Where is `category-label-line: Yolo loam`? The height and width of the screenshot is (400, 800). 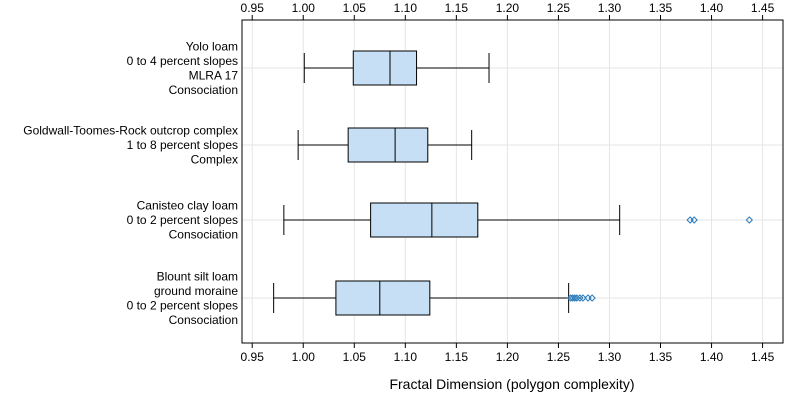 category-label-line: Yolo loam is located at coordinates (212, 46).